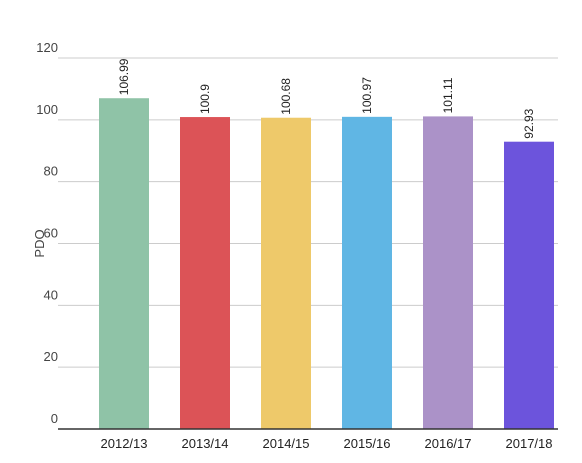  Describe the element at coordinates (51, 356) in the screenshot. I see `y-tick-label: 20` at that location.